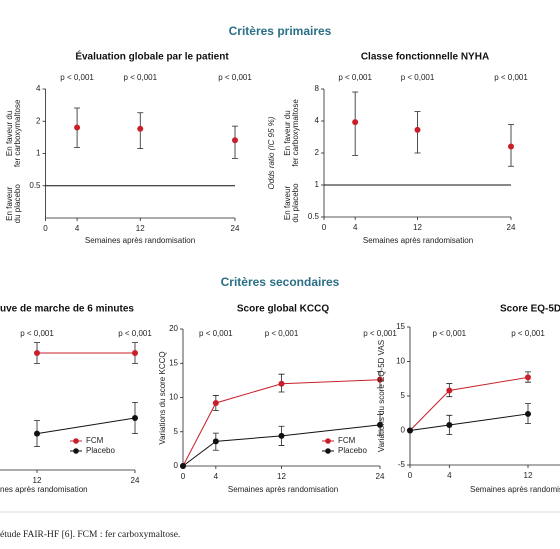 This screenshot has height=549, width=560. Describe the element at coordinates (530, 309) in the screenshot. I see `chart-title: Score EQ-5D` at that location.